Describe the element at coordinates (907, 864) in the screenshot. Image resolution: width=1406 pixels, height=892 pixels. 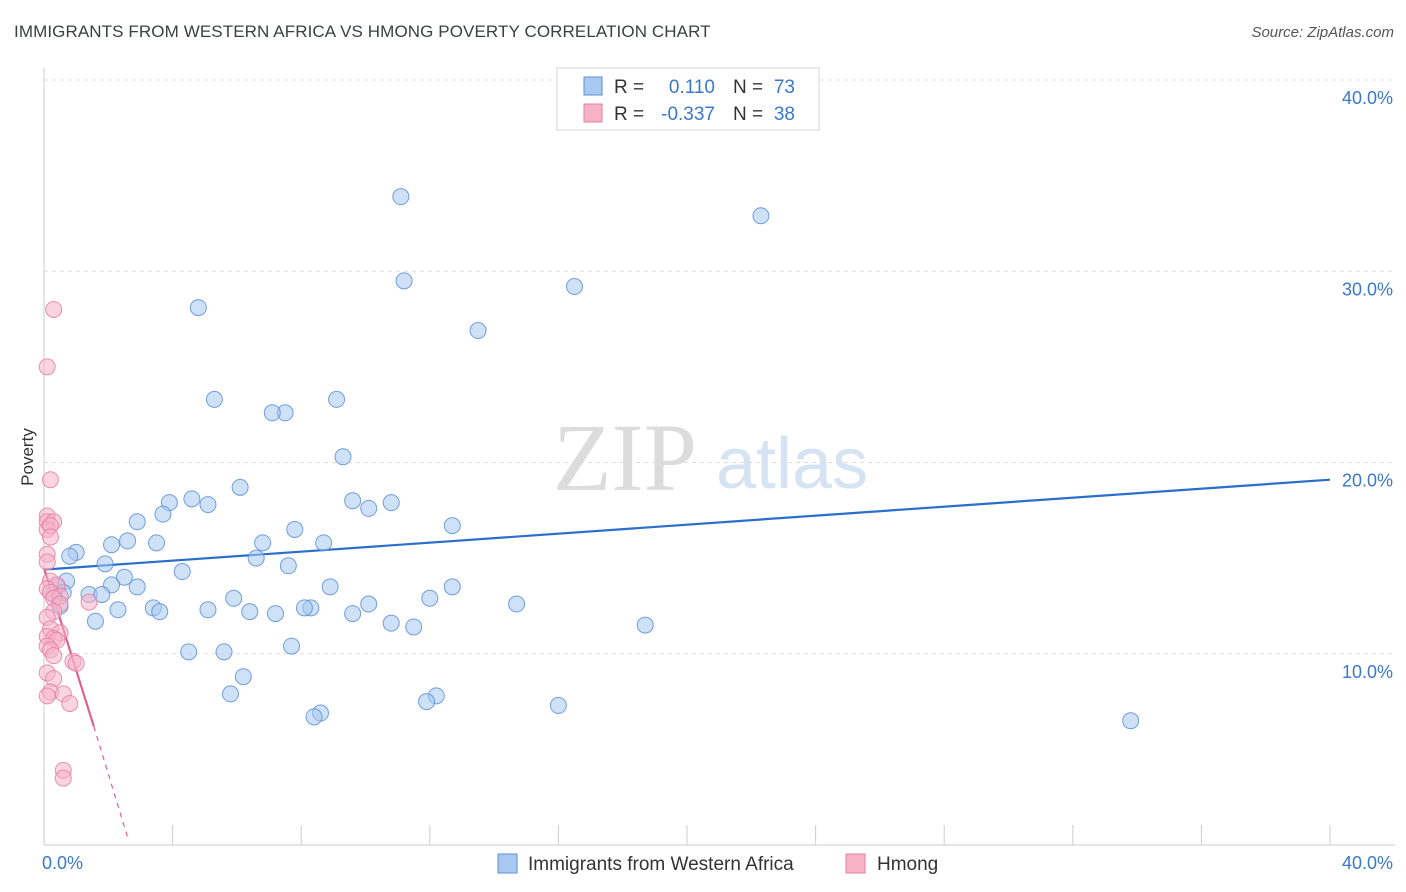
I see `series-legend-label-pink: Hmong` at that location.